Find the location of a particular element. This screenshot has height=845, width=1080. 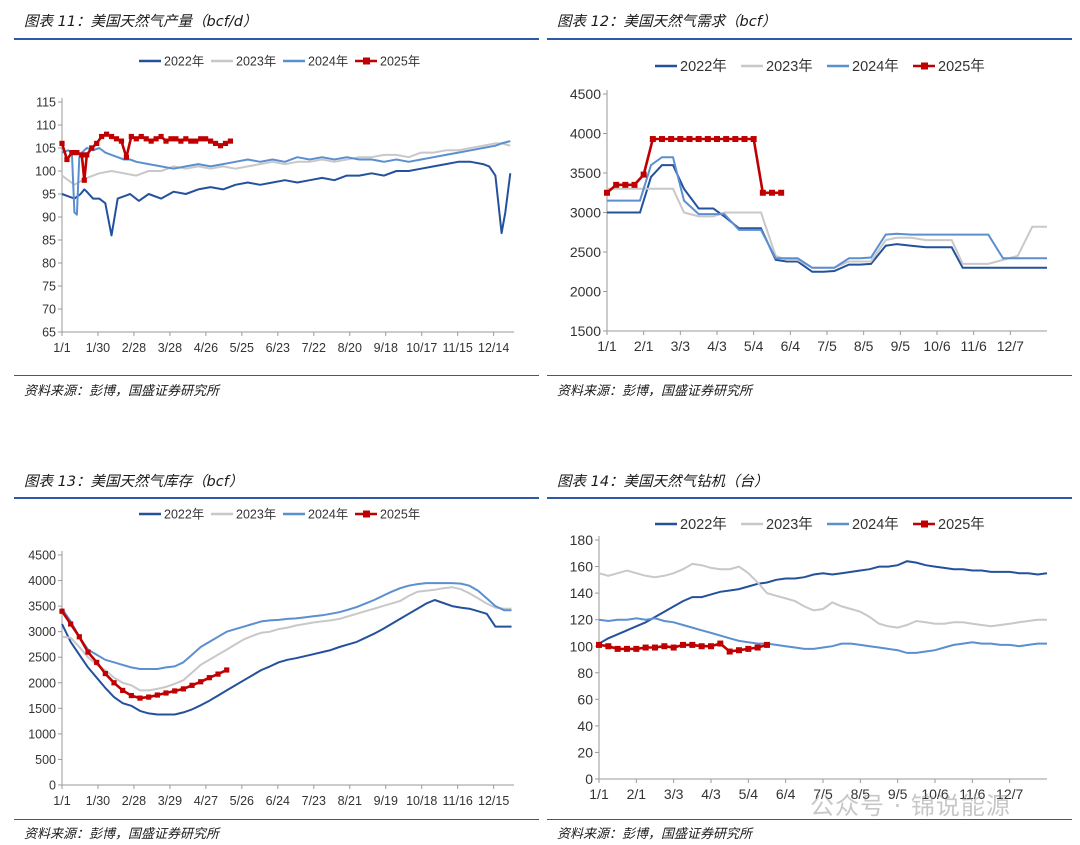

x-tick-label: 5/4 is located at coordinates (749, 794).